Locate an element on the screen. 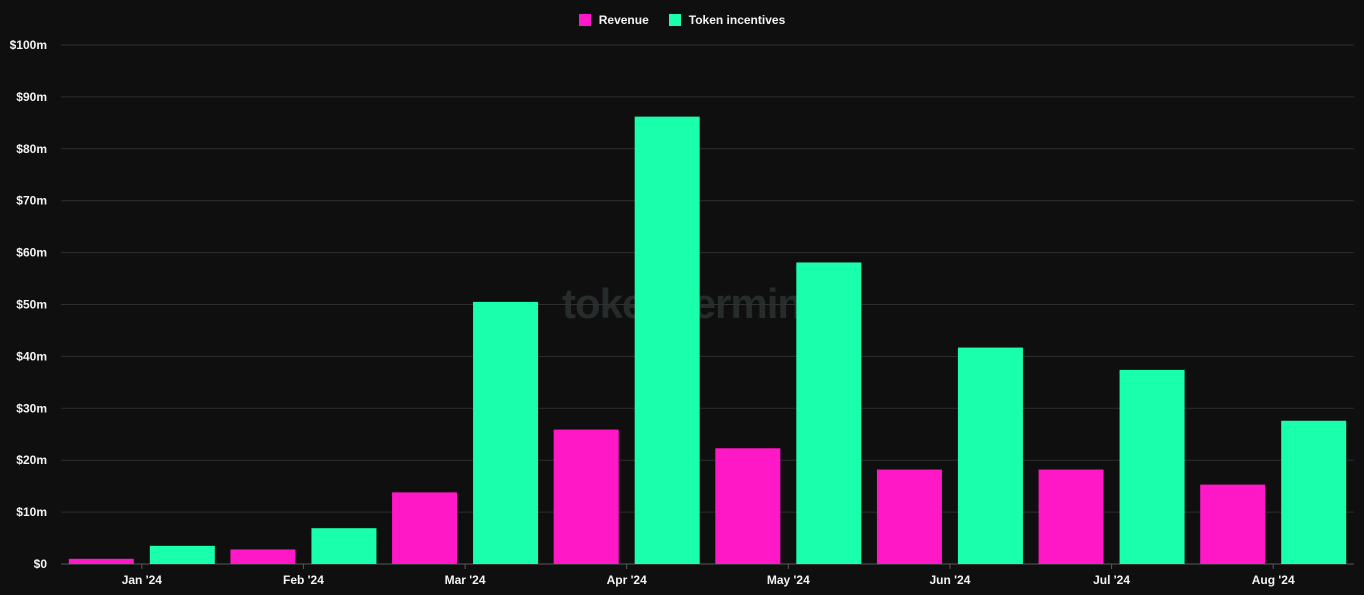  legend: Revenue Token incentives is located at coordinates (682, 20).